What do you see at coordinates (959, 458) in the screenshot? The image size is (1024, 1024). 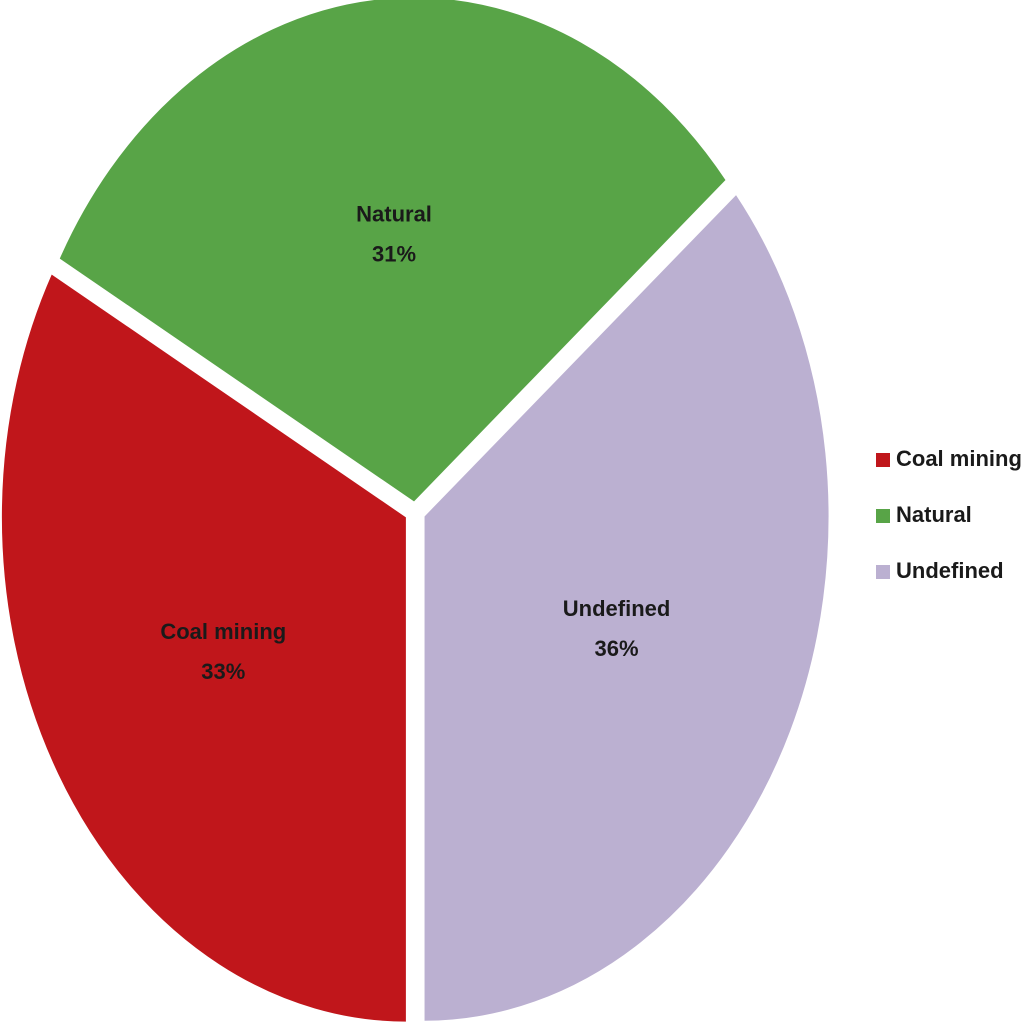 I see `legend-label: Coal mining` at bounding box center [959, 458].